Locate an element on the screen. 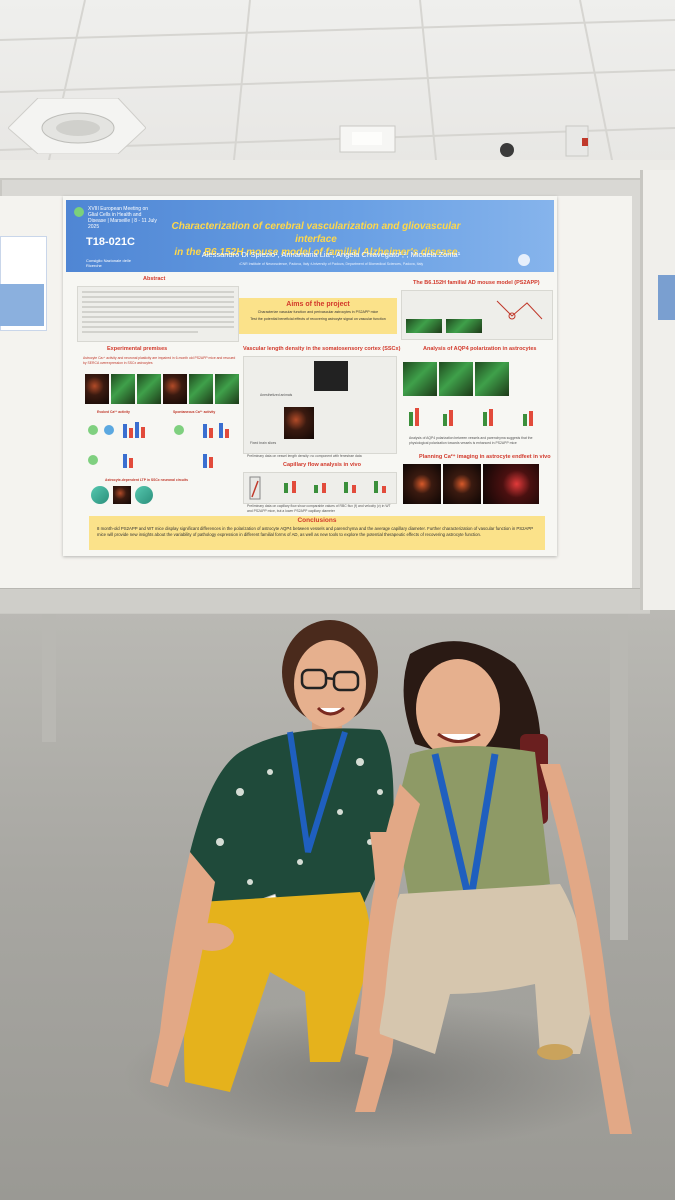  fixed-label: Fixed brain slices is located at coordinates (263, 443).